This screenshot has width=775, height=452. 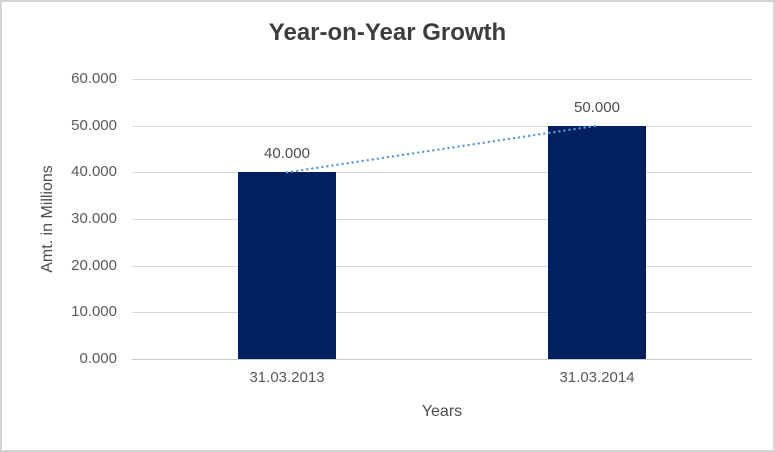 I want to click on trendline, so click(x=442, y=149).